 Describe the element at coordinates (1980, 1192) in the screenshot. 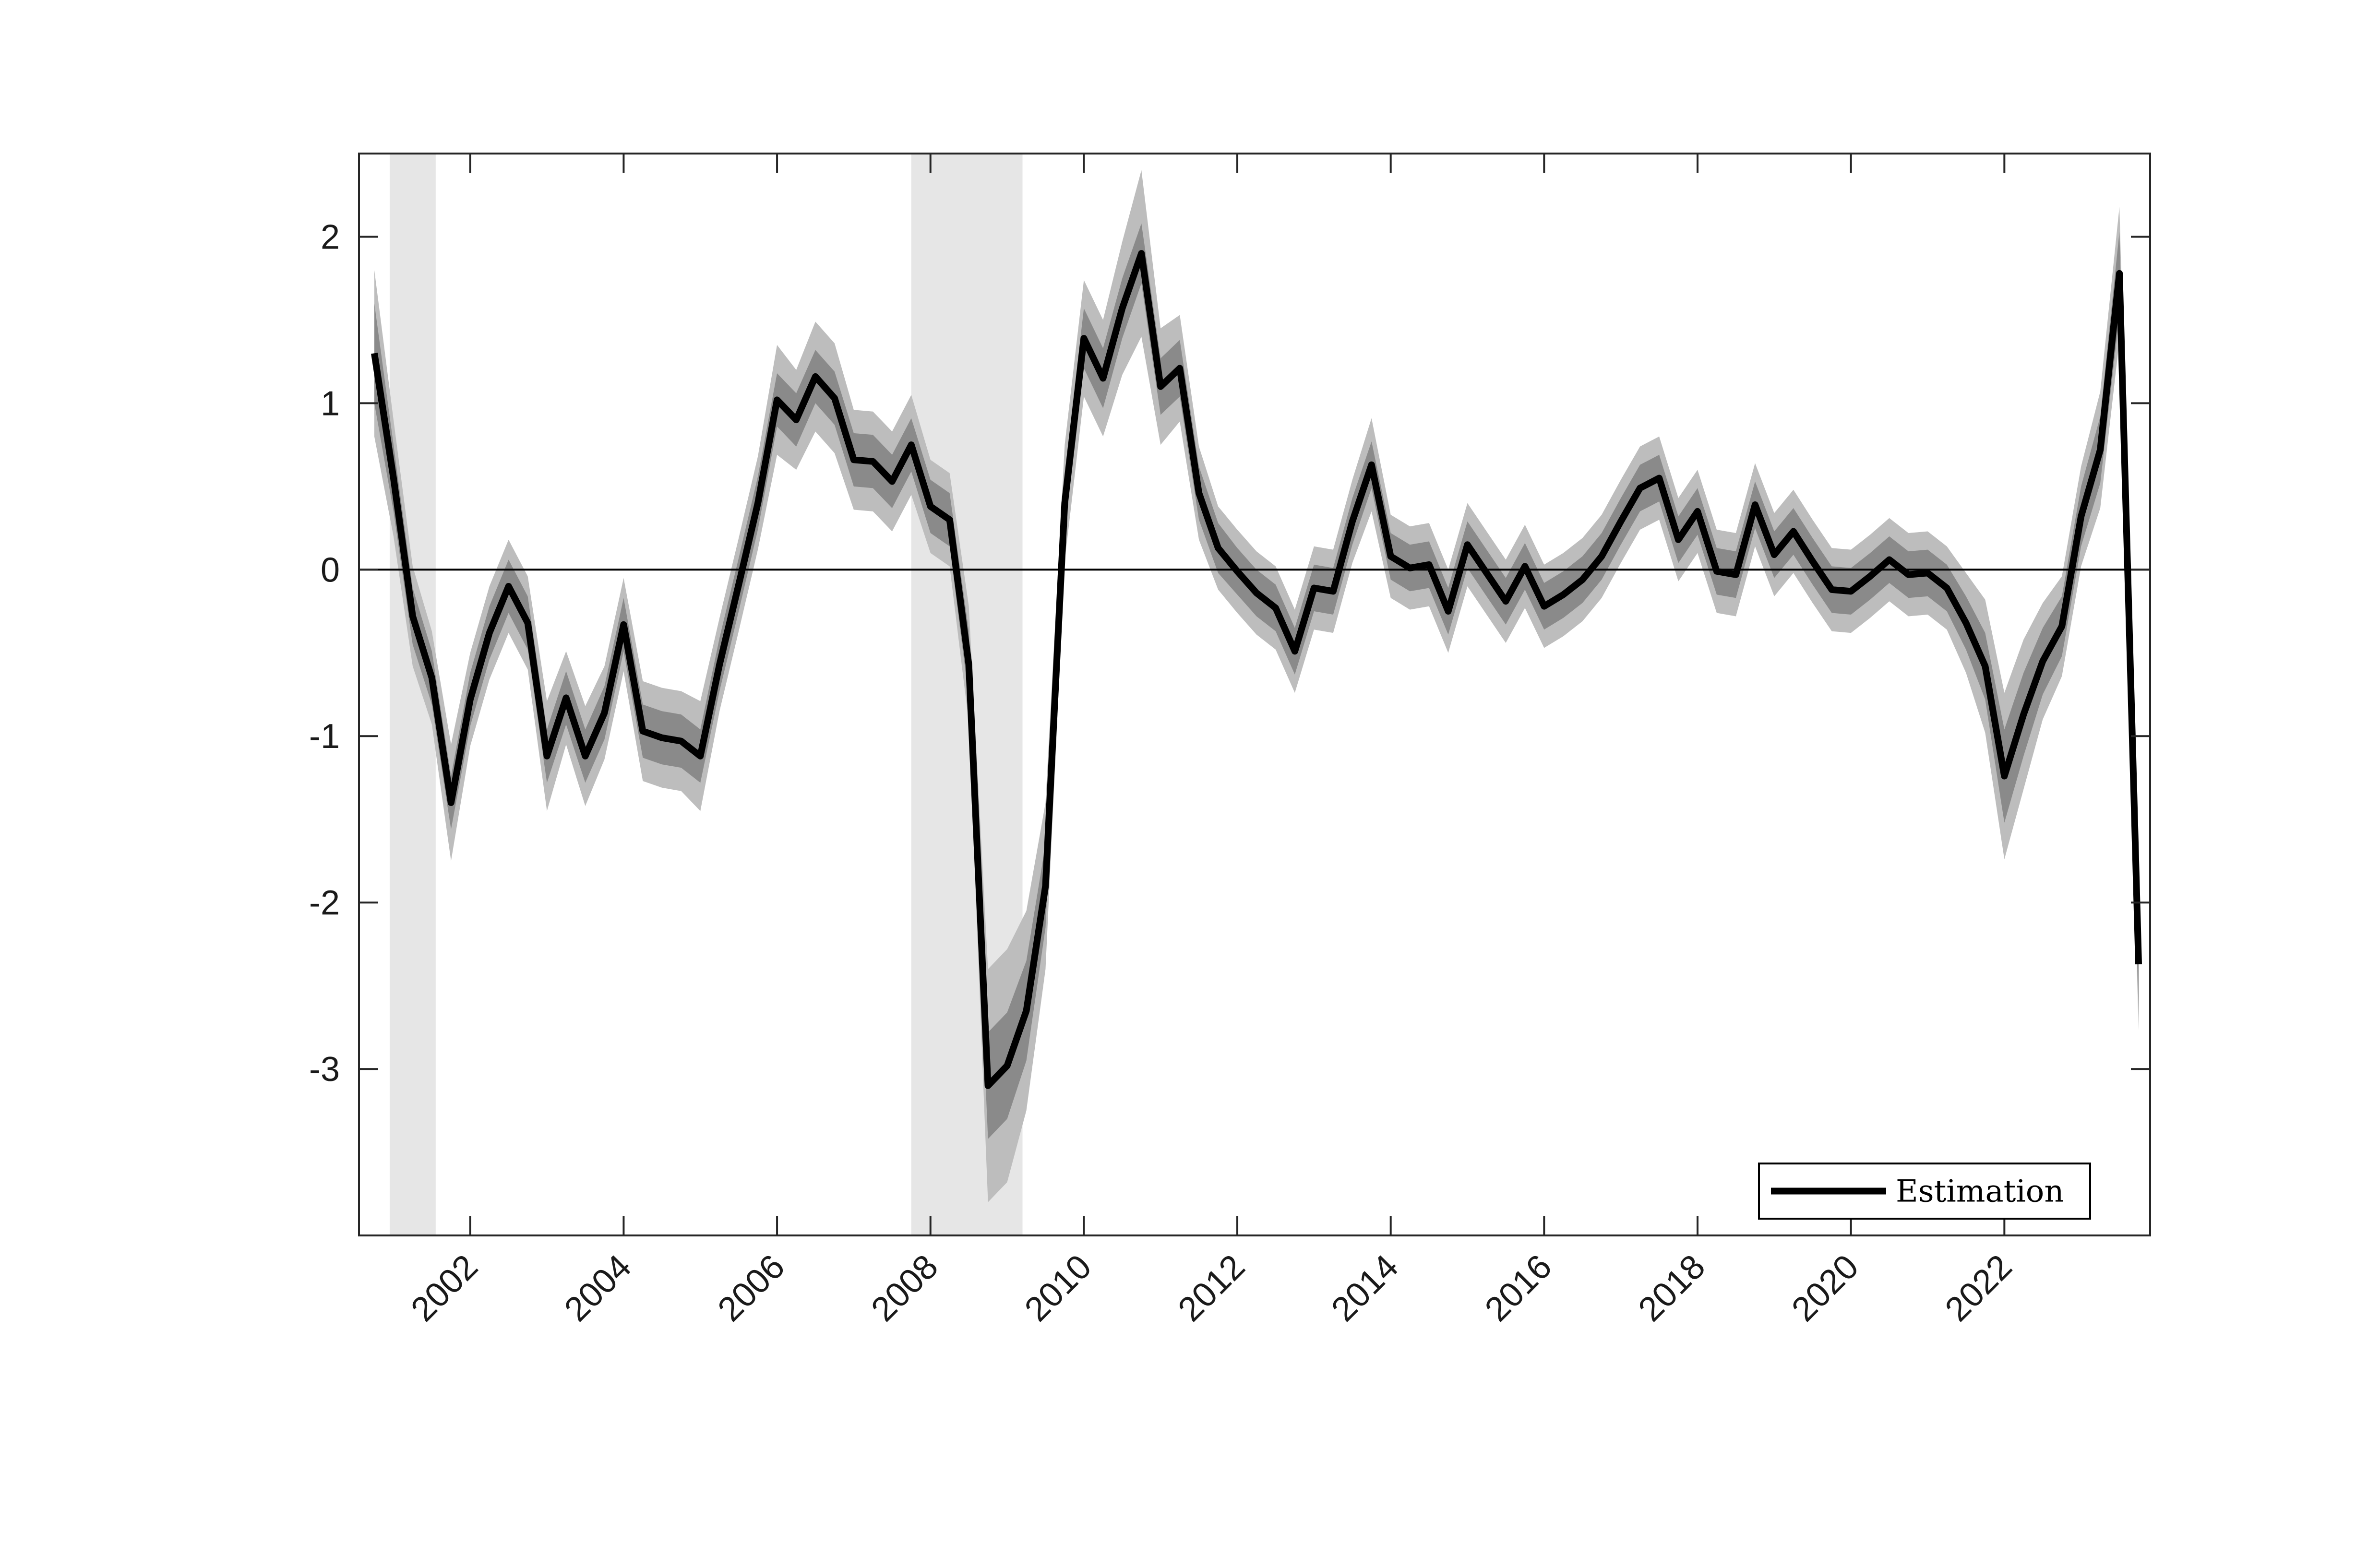

I see `legend-label: Estimation` at that location.